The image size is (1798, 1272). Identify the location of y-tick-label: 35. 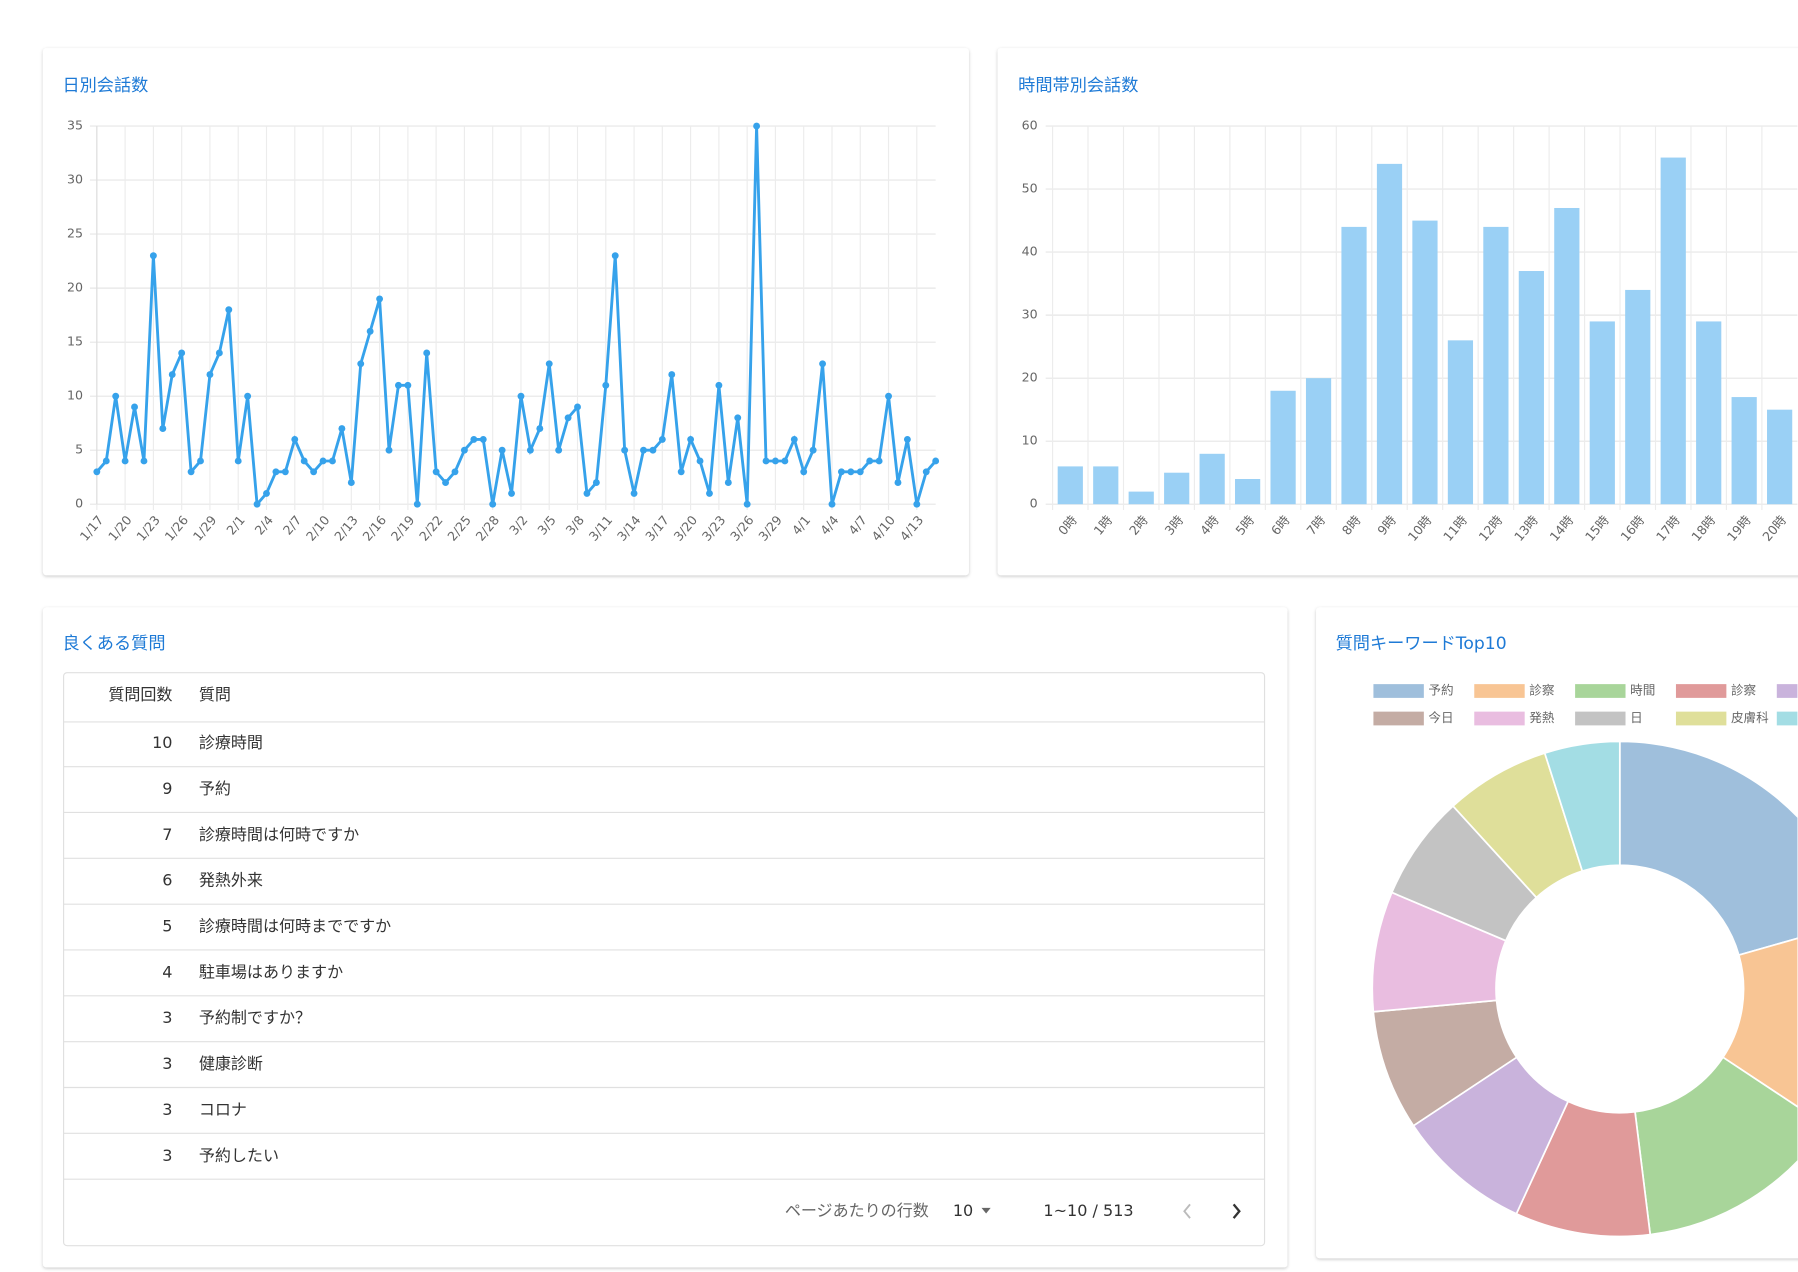
(75, 125).